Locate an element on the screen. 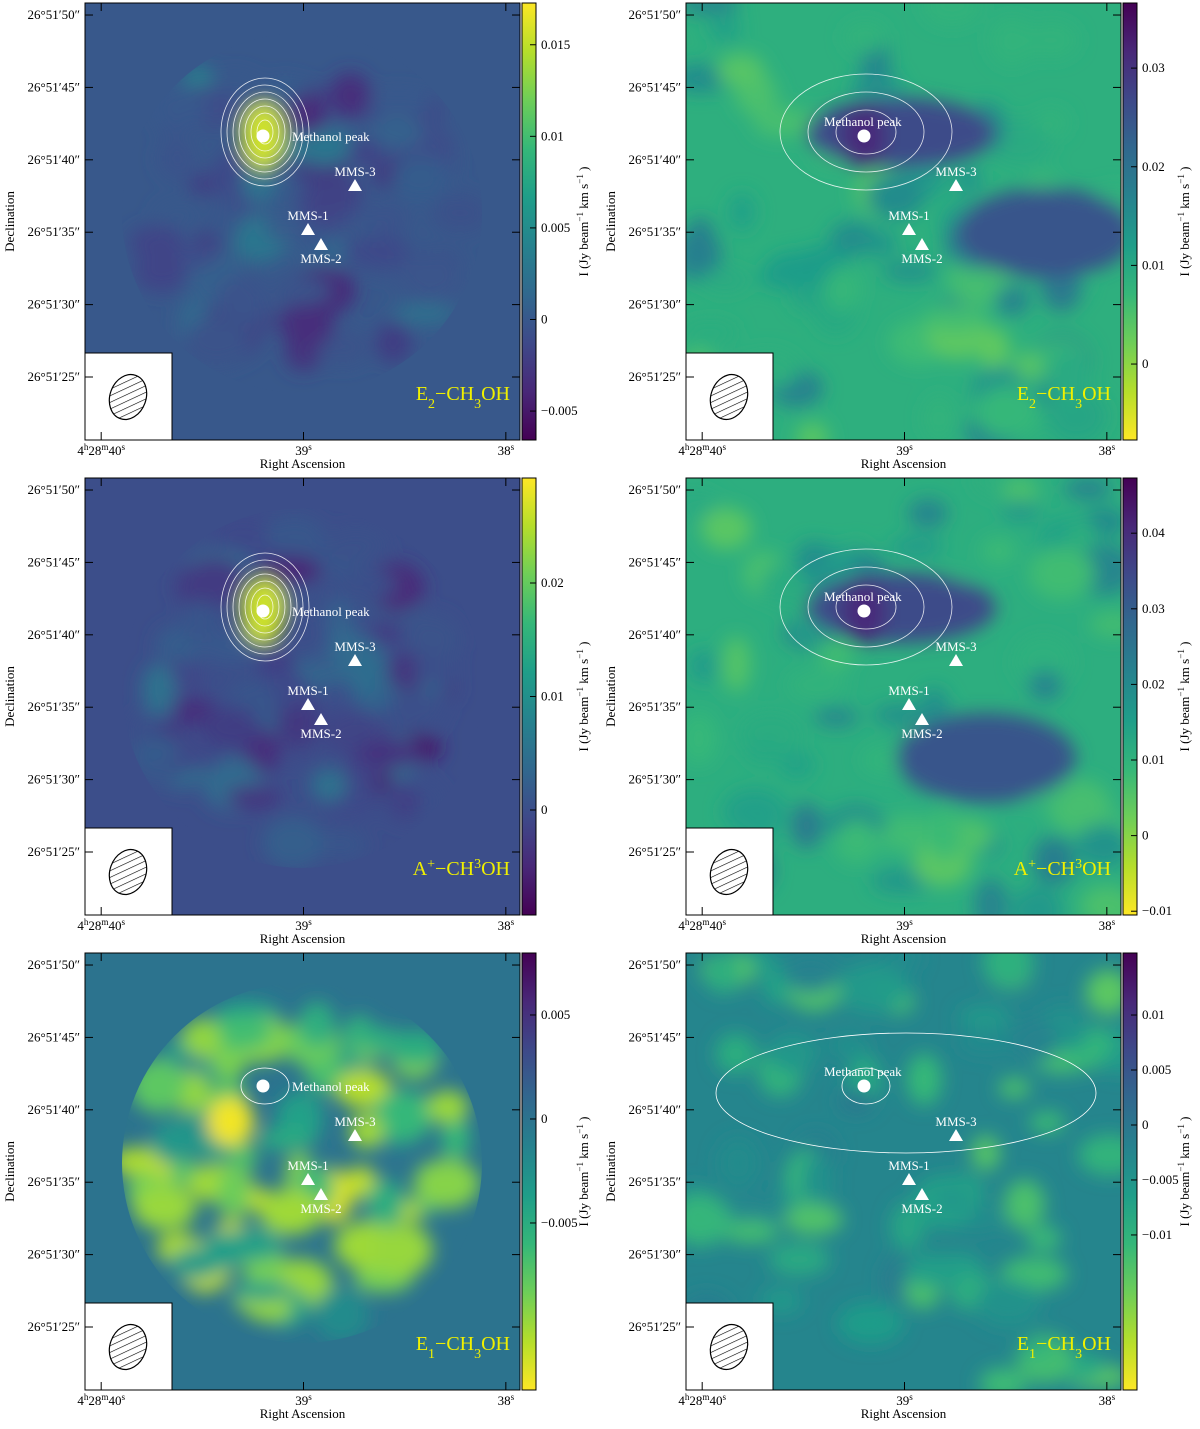  y-tick-label: 26°51′50″ is located at coordinates (54, 14).